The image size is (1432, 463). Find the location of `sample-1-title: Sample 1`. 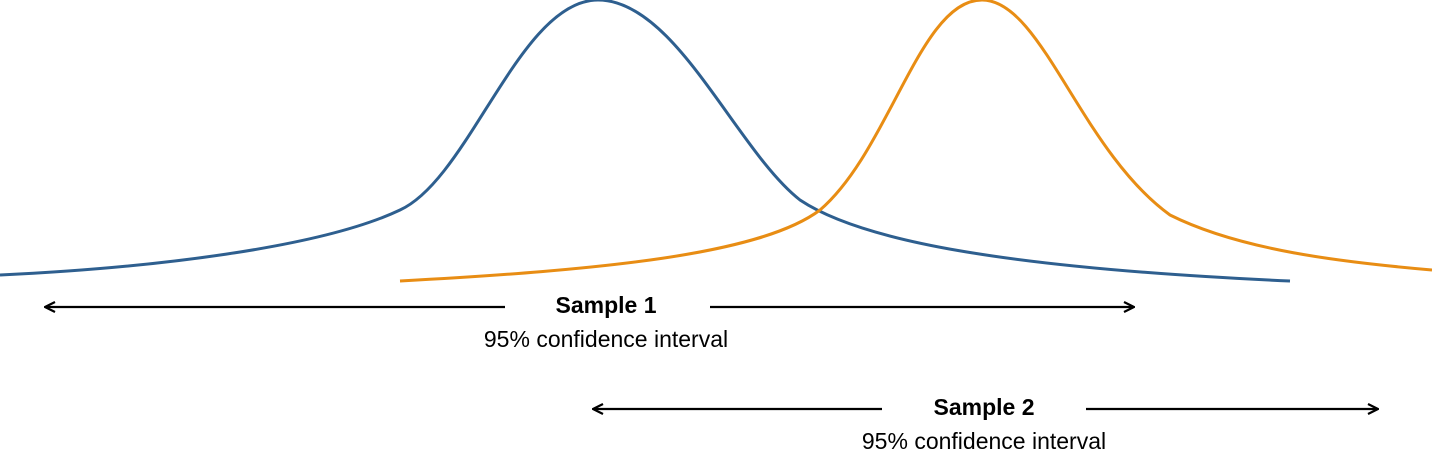

sample-1-title: Sample 1 is located at coordinates (606, 305).